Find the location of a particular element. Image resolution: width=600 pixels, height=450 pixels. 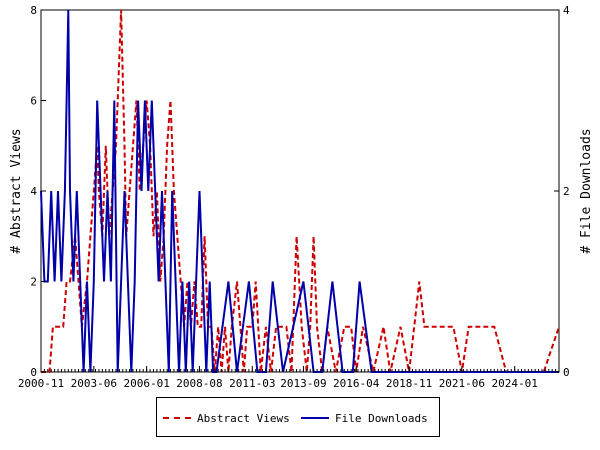

legend-swatch-dashed is located at coordinates (177, 418).